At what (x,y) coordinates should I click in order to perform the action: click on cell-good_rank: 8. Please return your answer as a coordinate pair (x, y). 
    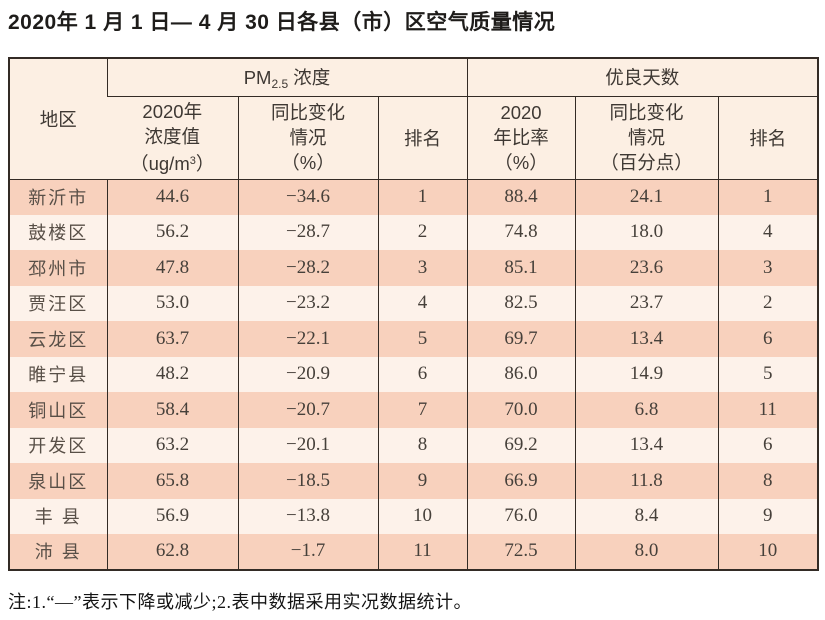
    Looking at the image, I should click on (768, 481).